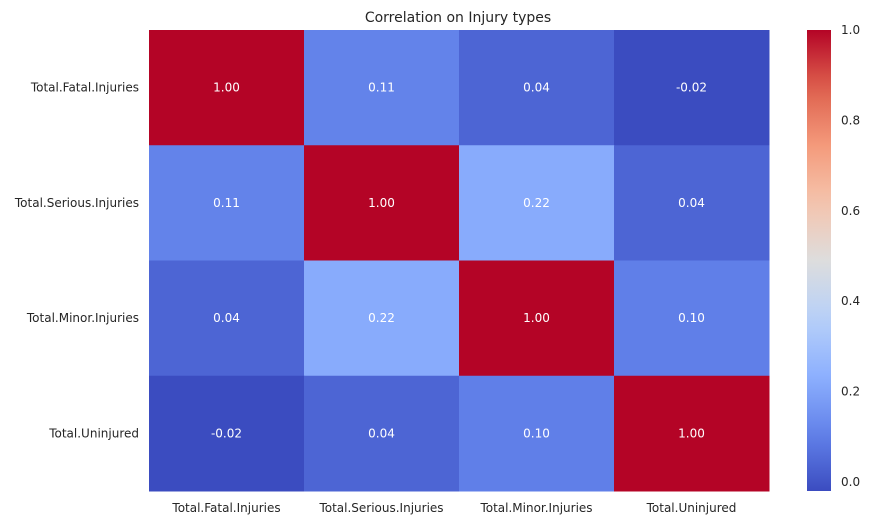 This screenshot has height=524, width=869. Describe the element at coordinates (850, 120) in the screenshot. I see `colorbar-tick-label: 0.8` at that location.